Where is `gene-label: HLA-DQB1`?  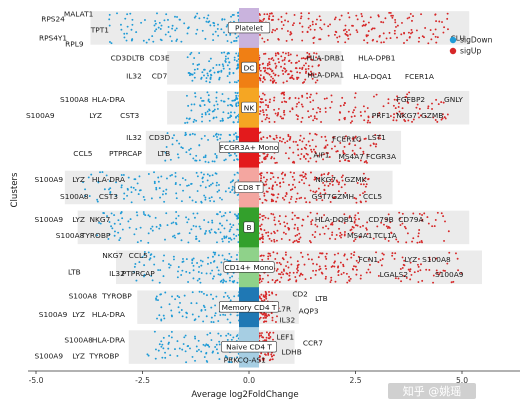
gene-label: HLA-DQB1 is located at coordinates (334, 219).